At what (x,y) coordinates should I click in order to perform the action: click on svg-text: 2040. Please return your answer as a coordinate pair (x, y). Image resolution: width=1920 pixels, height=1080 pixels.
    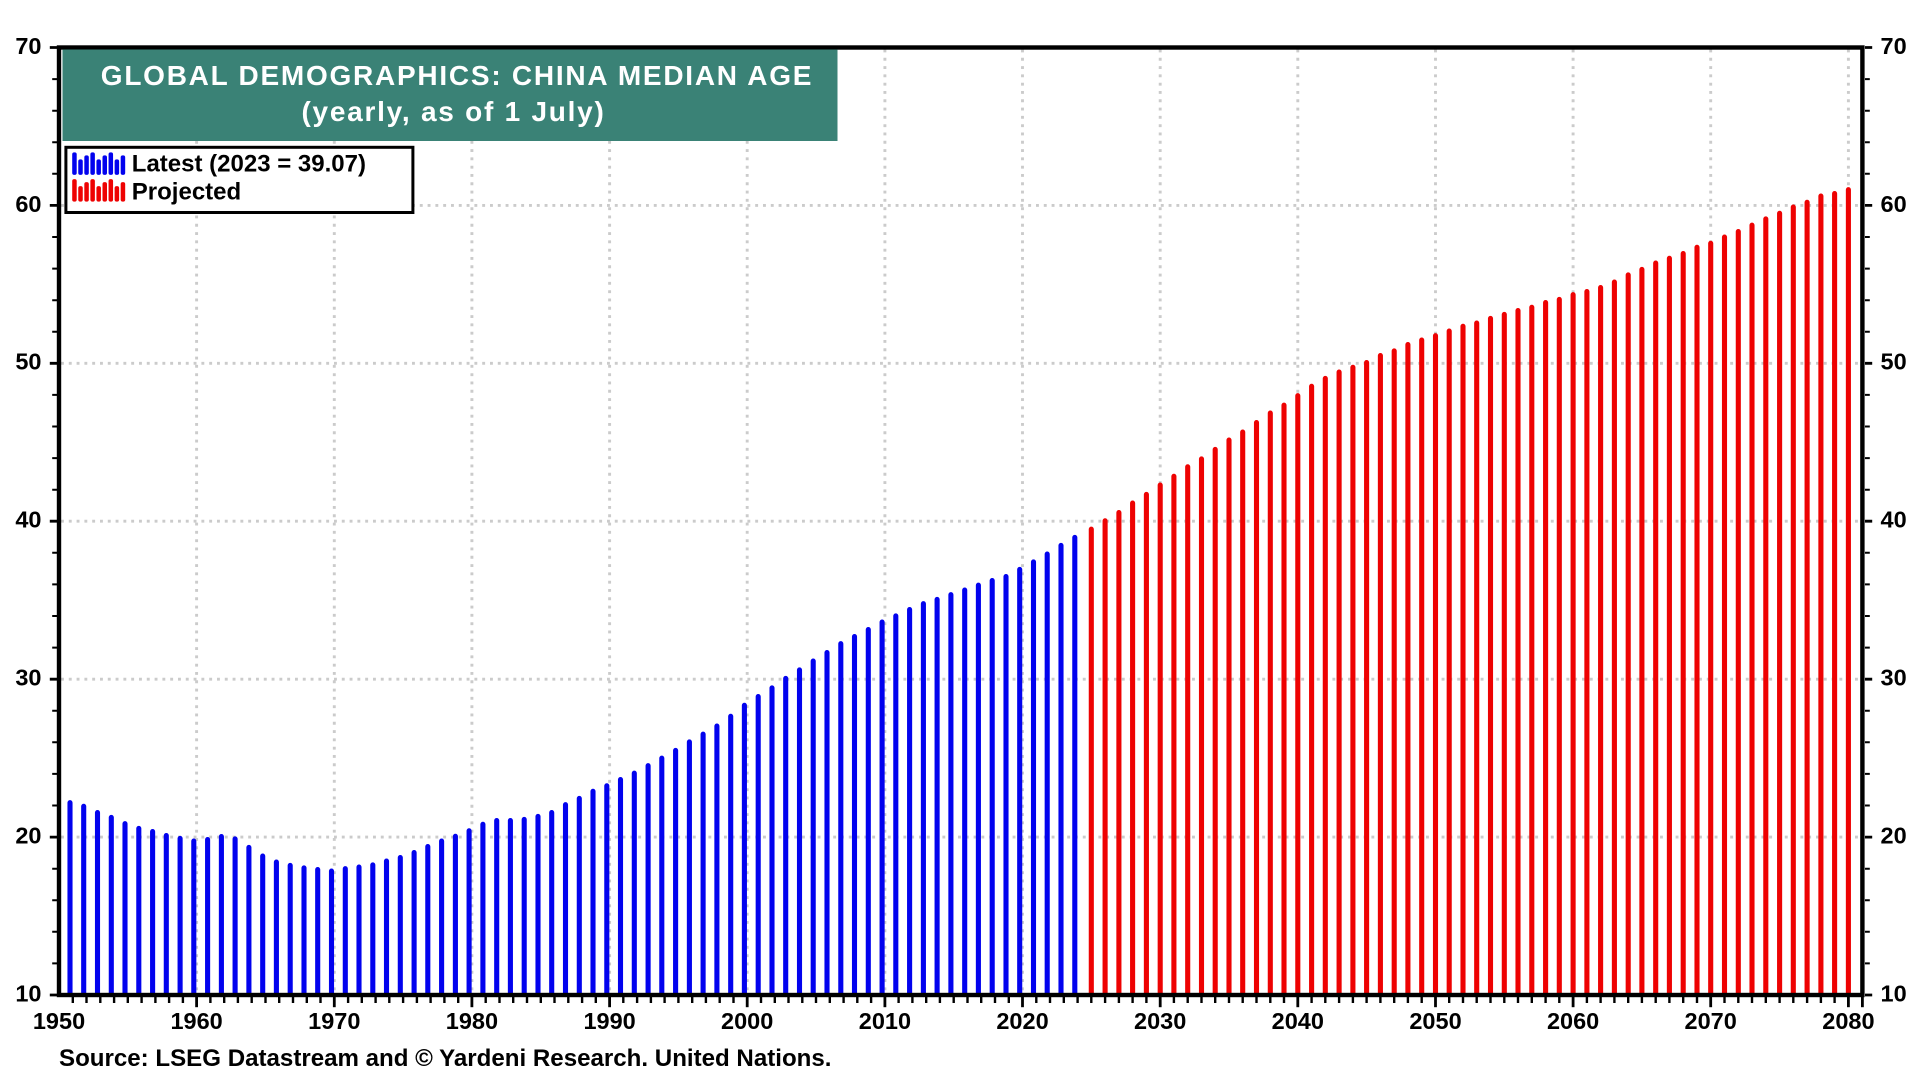
    Looking at the image, I should click on (1298, 1021).